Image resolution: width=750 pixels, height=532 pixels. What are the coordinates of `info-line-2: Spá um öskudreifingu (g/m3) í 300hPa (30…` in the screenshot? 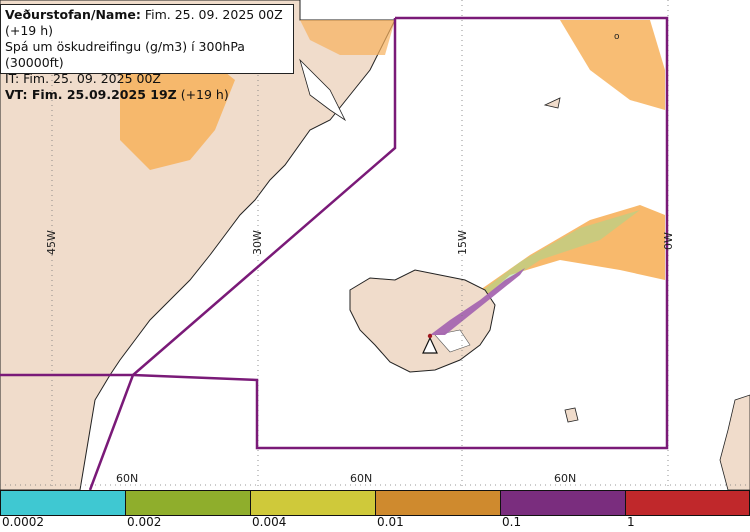 It's located at (125, 54).